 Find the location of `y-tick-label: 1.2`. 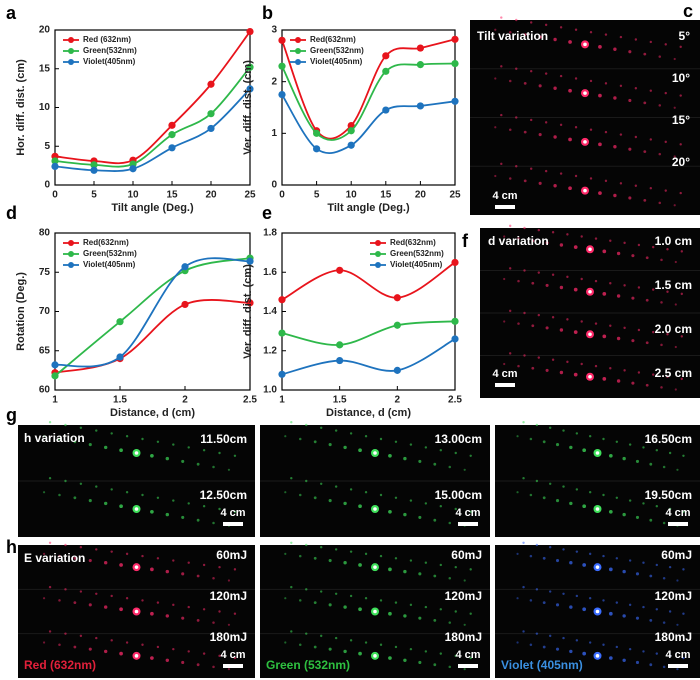

y-tick-label: 1.2 is located at coordinates (270, 350).